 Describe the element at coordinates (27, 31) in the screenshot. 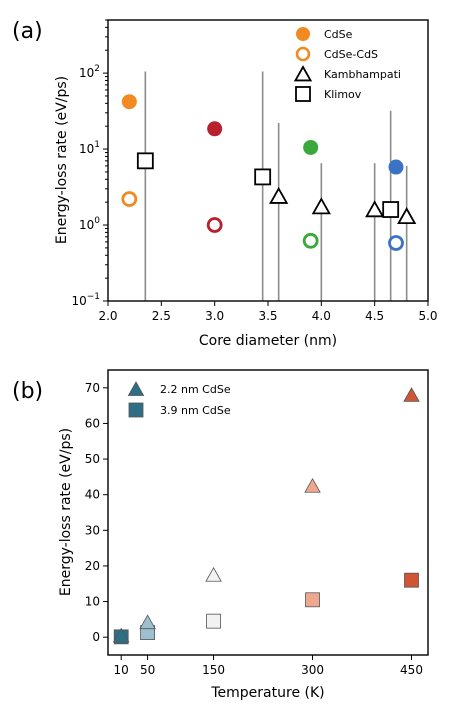

I see `panel-a-label: (a)` at that location.